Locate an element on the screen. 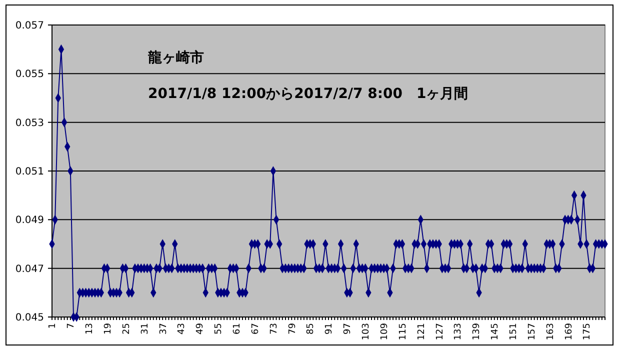 The height and width of the screenshot is (361, 621). y-tick-label: 0.057 is located at coordinates (29, 26).